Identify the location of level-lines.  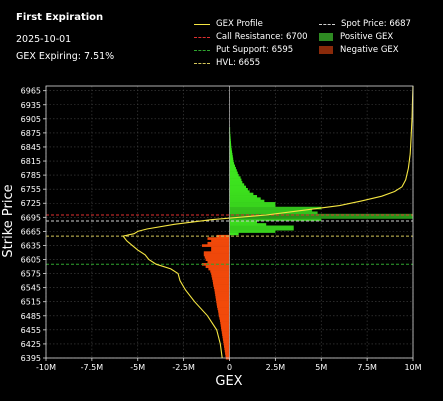
(229, 239).